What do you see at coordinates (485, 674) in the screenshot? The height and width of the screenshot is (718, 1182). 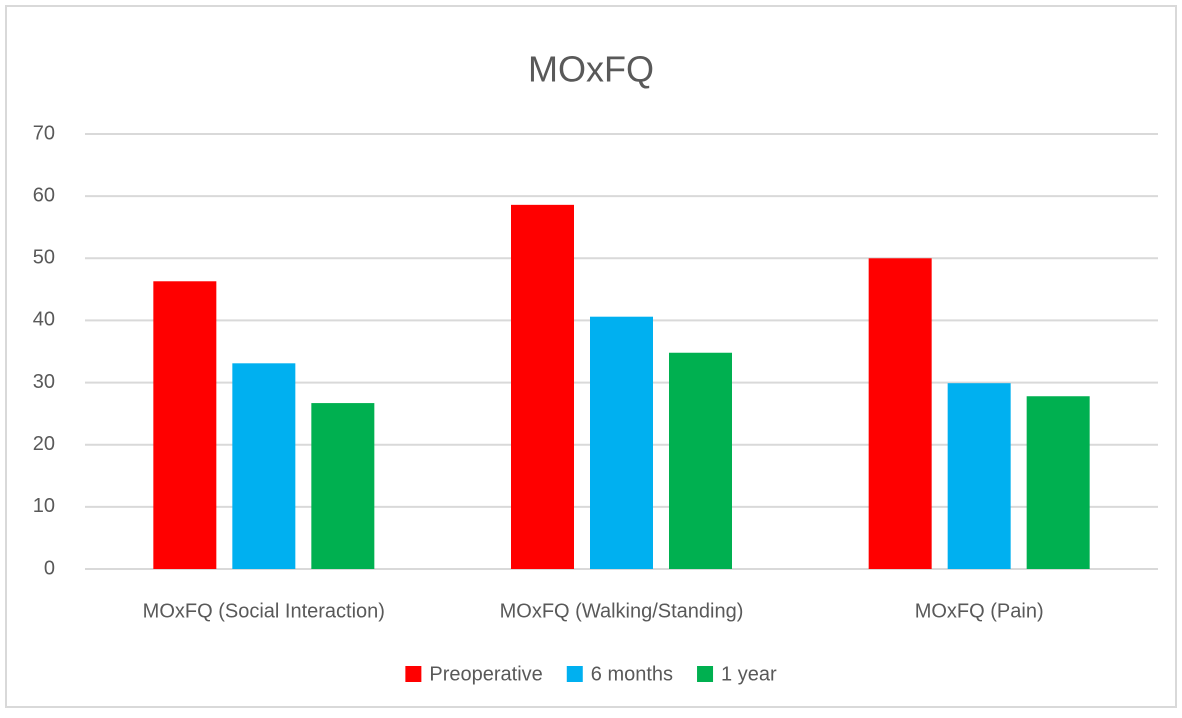 I see `legend-label: Preoperative` at bounding box center [485, 674].